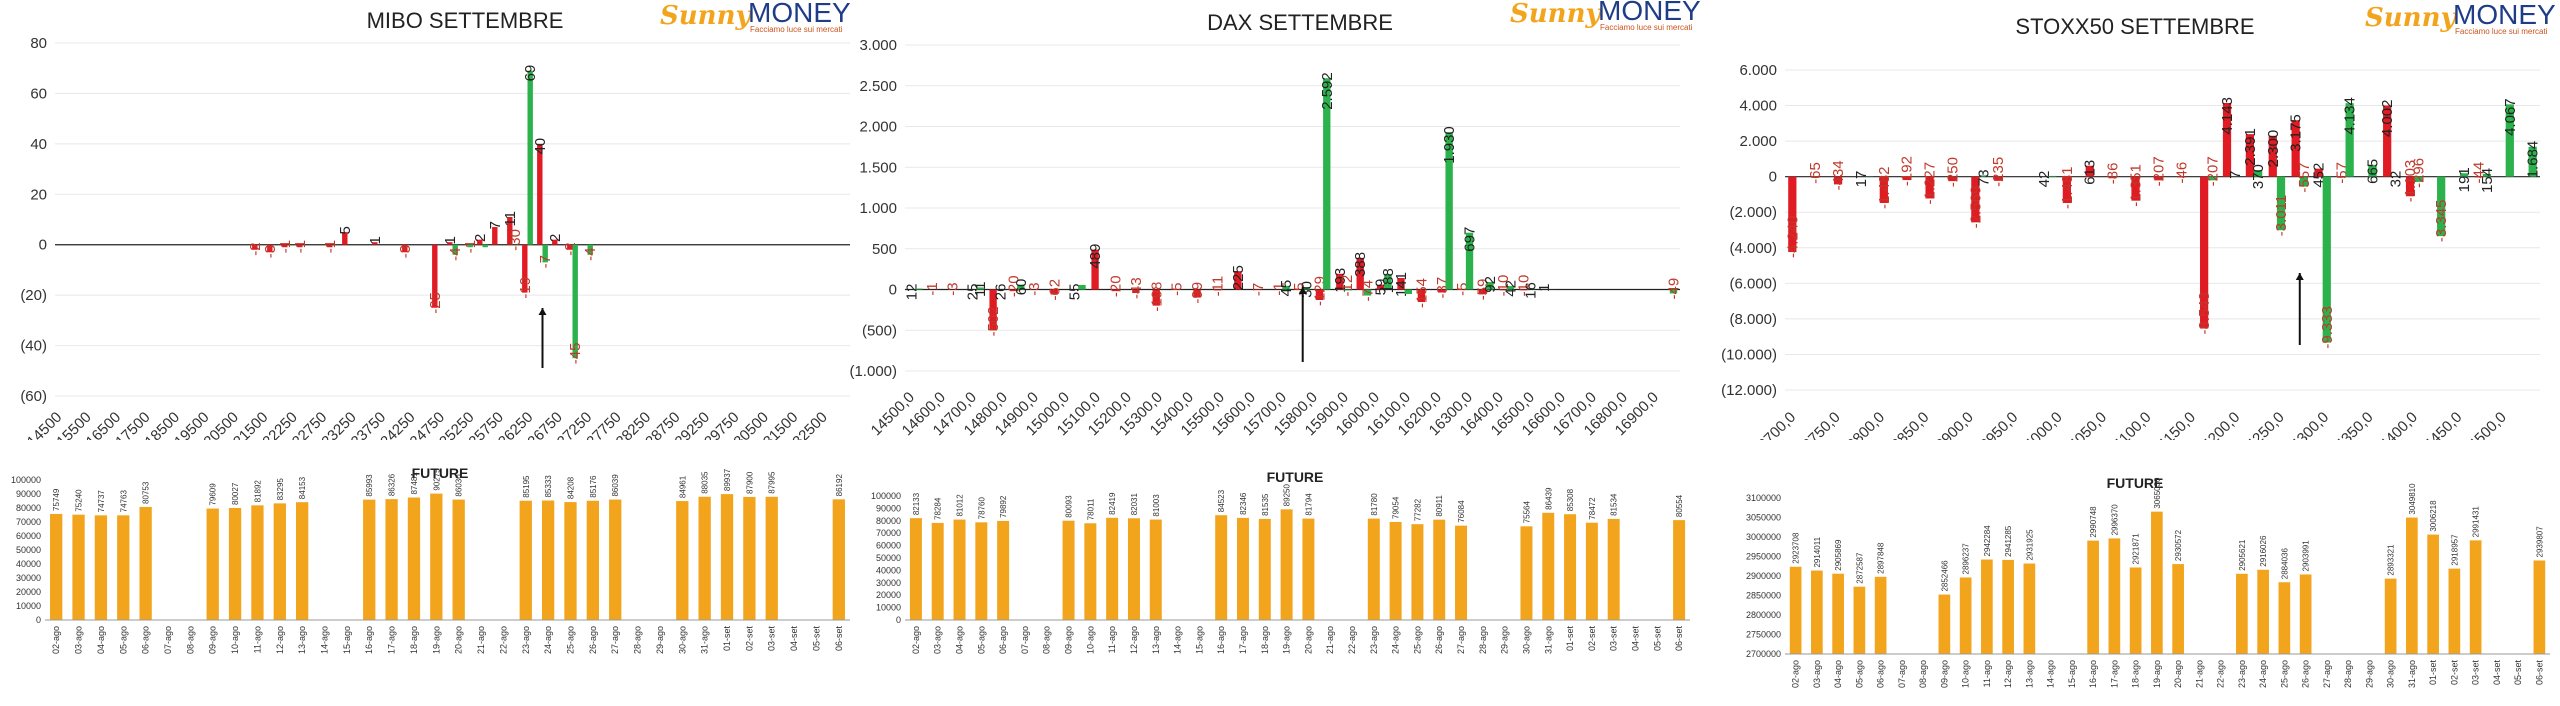 This screenshot has width=2560, height=706. Describe the element at coordinates (347, 640) in the screenshot. I see `future-x-tick-label: 15-ago` at that location.